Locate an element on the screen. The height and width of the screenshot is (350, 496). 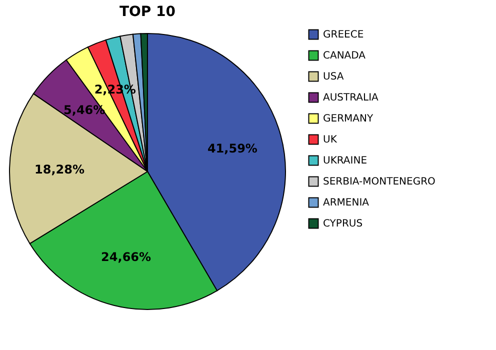
legend-label: GREECE is located at coordinates (343, 35).